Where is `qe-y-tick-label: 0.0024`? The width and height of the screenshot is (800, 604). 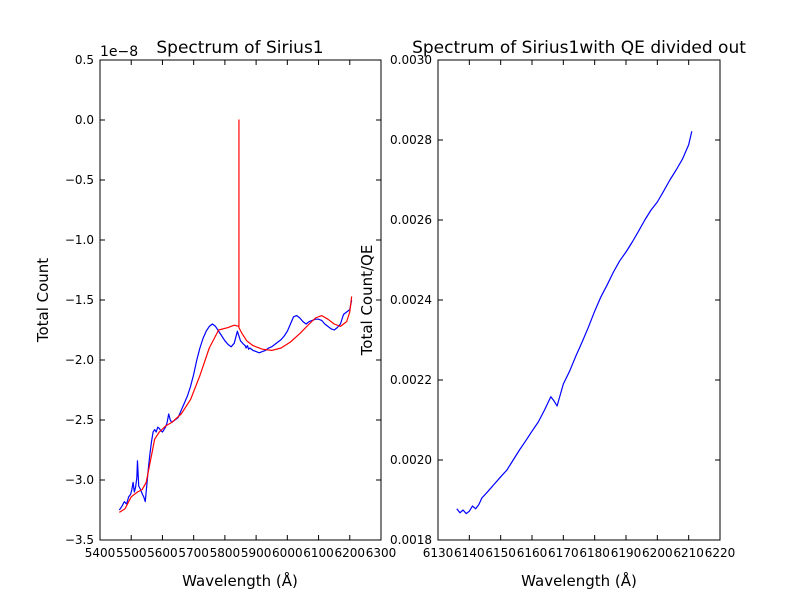
qe-y-tick-label: 0.0024 is located at coordinates (411, 300).